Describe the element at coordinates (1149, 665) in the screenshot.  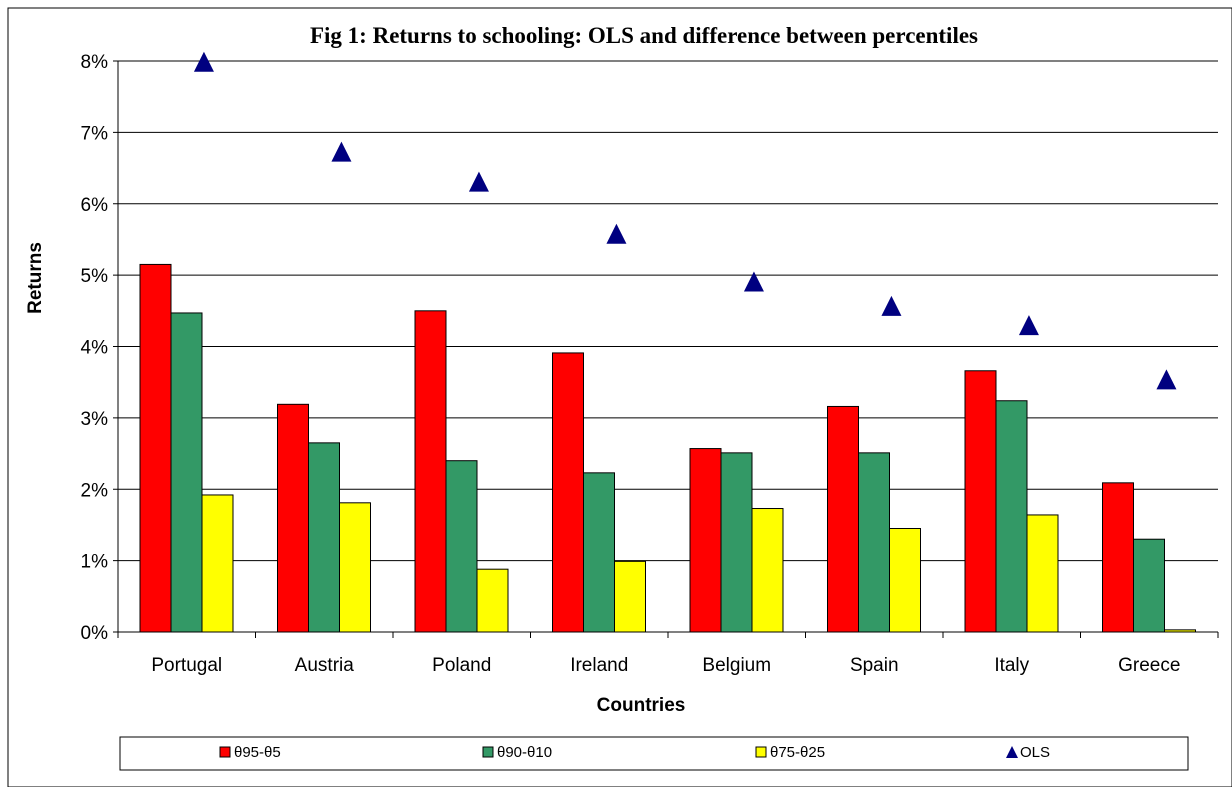
I see `x-tick-label-greece: Greece` at that location.